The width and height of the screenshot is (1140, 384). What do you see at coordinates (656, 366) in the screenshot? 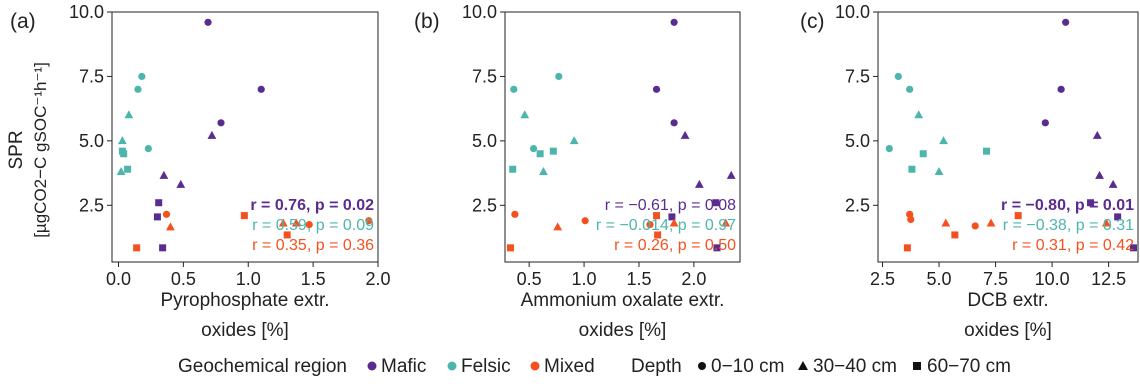
I see `legend-depth-title: Depth` at bounding box center [656, 366].